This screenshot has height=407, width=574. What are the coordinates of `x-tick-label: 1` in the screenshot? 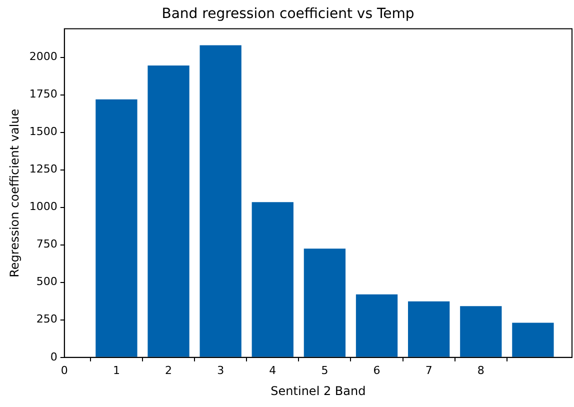 It's located at (116, 370).